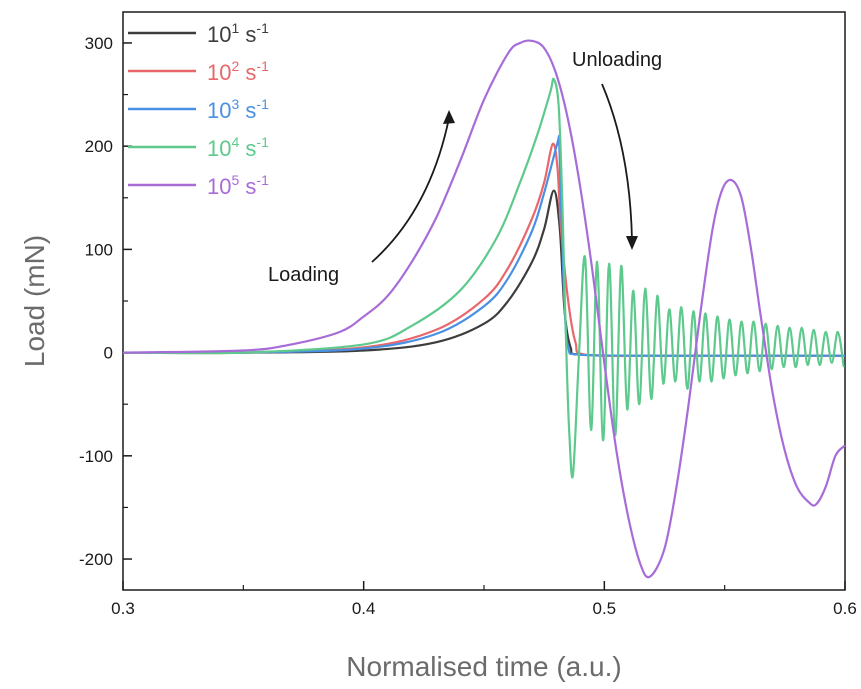 Image resolution: width=861 pixels, height=689 pixels. What do you see at coordinates (108, 353) in the screenshot?
I see `y-tick-label: 0` at bounding box center [108, 353].